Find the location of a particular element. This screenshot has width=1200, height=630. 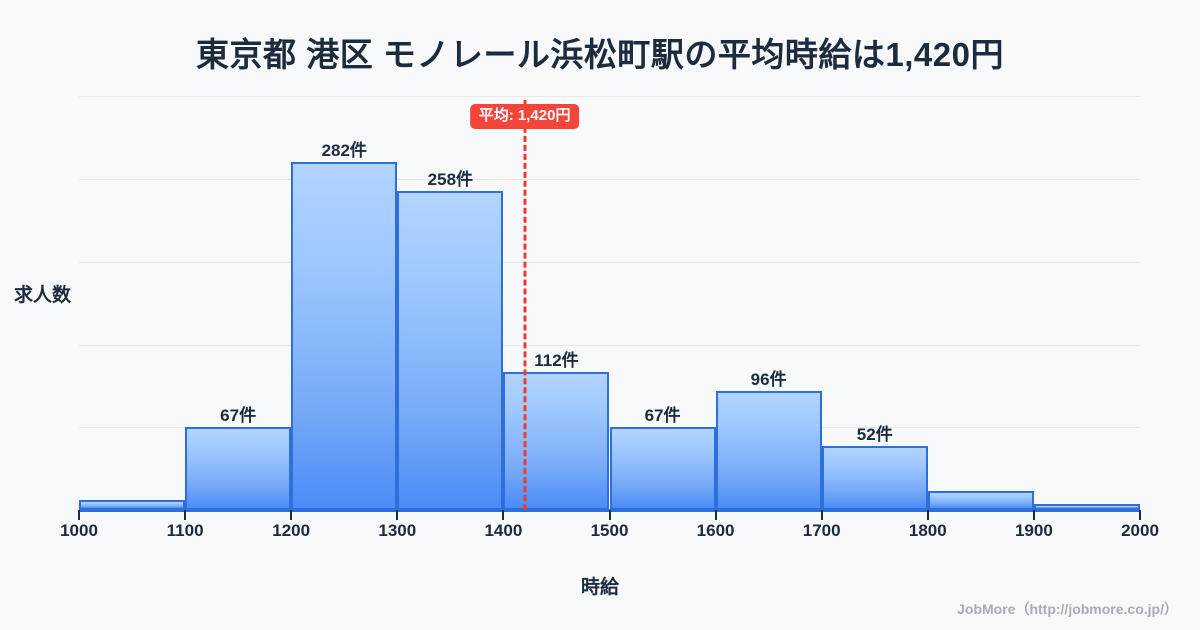

bar-value-label: 282件 is located at coordinates (344, 150).